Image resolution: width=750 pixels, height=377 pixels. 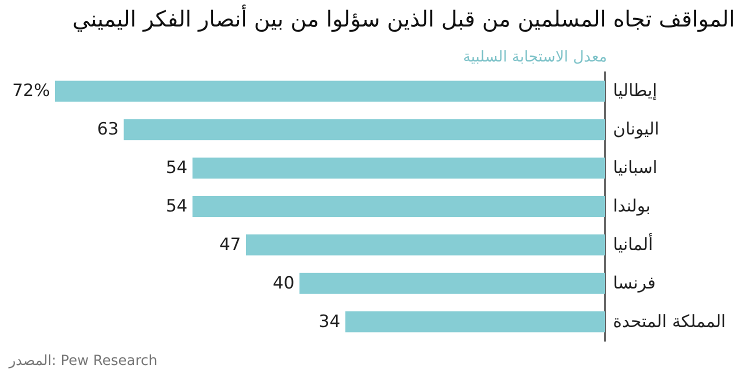 What do you see at coordinates (230, 244) in the screenshot?
I see `data-label: 47` at bounding box center [230, 244].